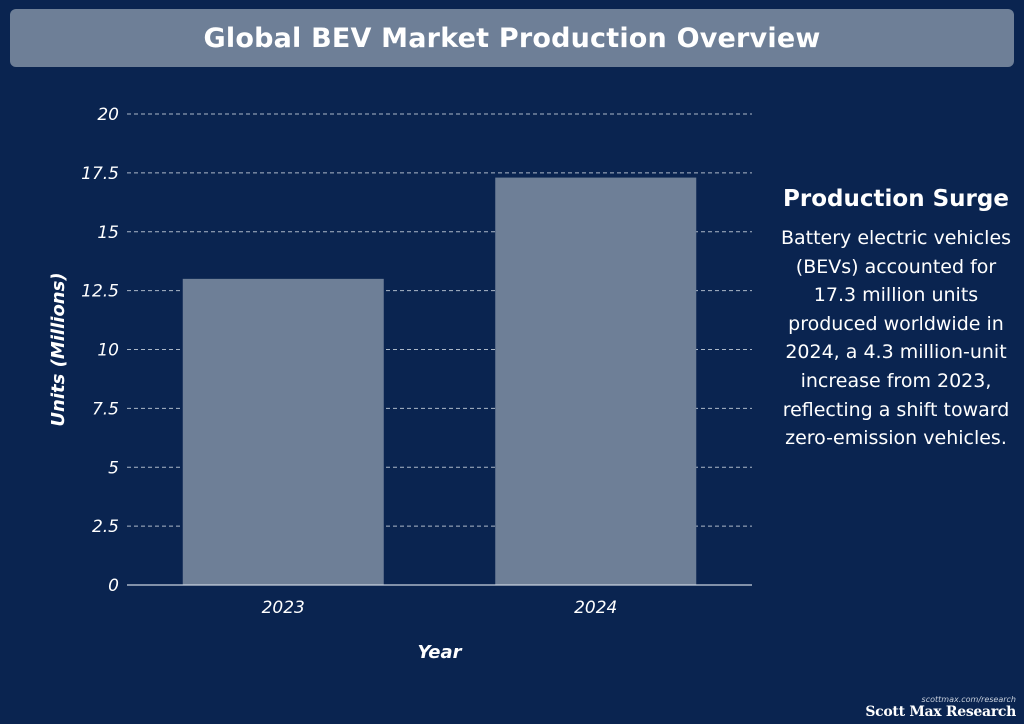 The height and width of the screenshot is (724, 1024). Describe the element at coordinates (940, 712) in the screenshot. I see `credit-brand: Scott Max Research` at that location.